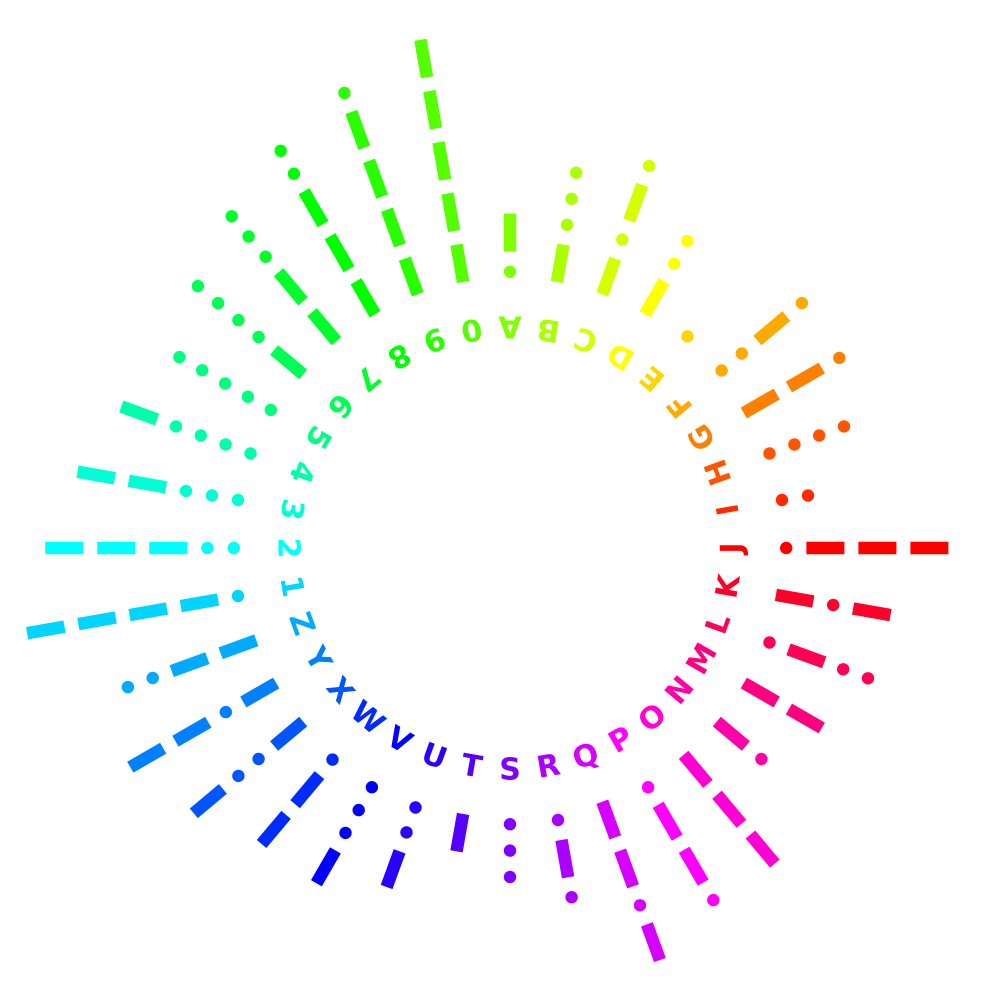  I want to click on character-label: W, so click(367, 718).